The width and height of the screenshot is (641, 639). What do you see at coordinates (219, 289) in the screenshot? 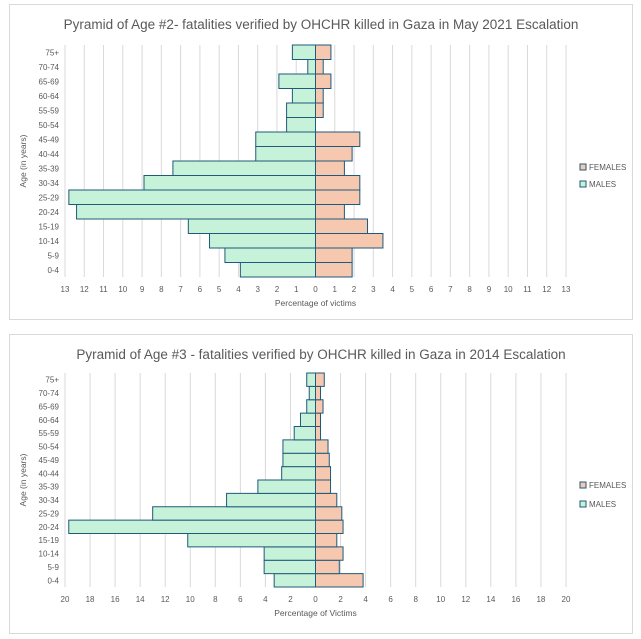
I see `x-tick-label: 5` at bounding box center [219, 289].